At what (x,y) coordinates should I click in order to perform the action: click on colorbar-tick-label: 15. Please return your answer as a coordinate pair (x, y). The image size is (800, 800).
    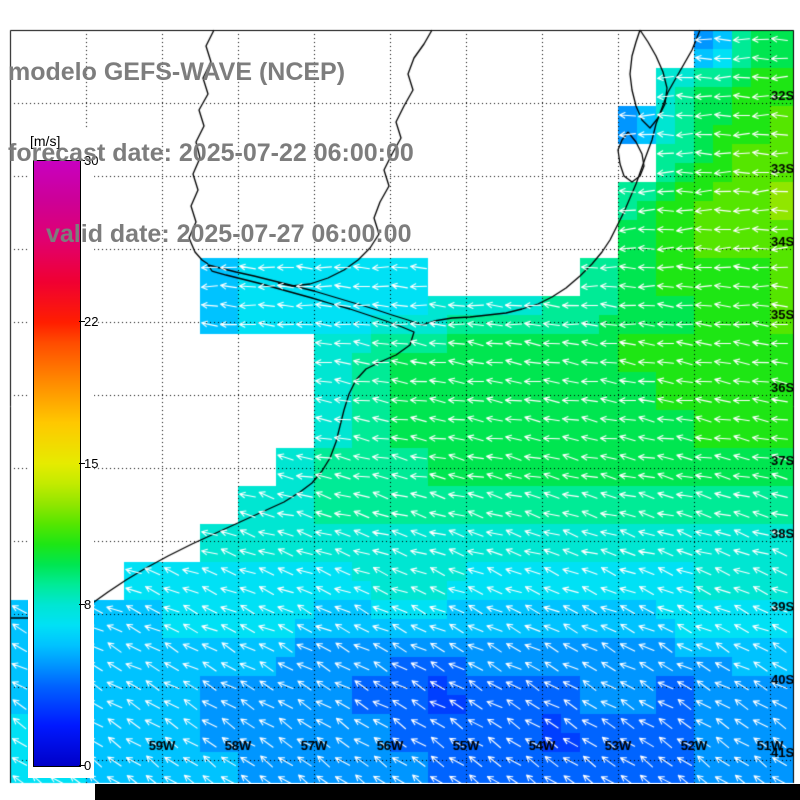
    Looking at the image, I should click on (91, 463).